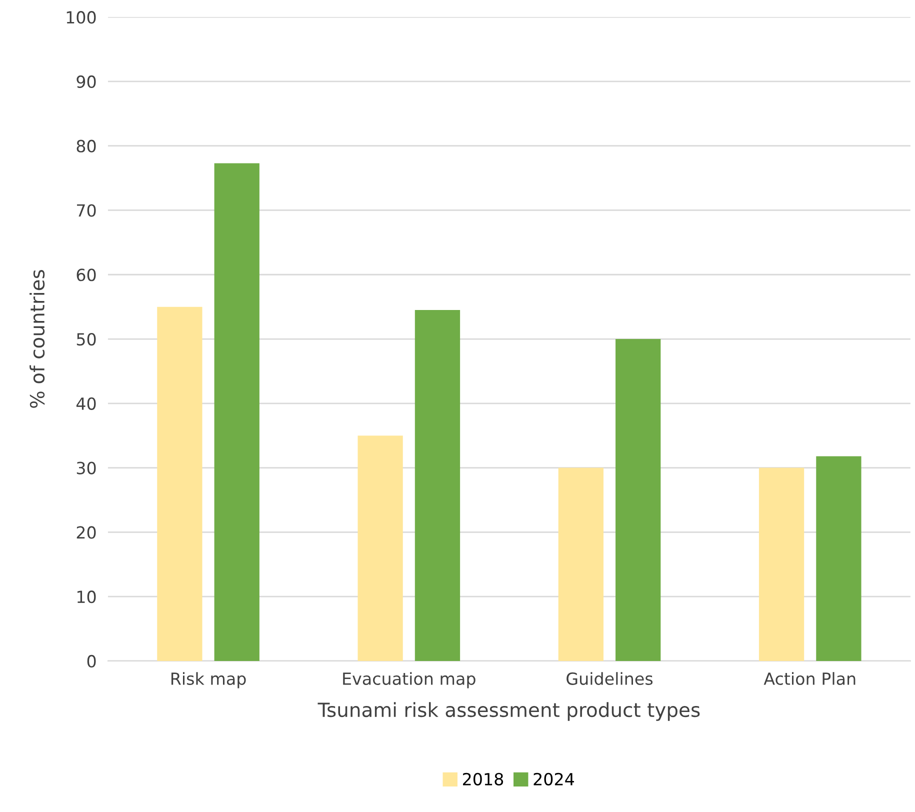 The height and width of the screenshot is (812, 915). What do you see at coordinates (86, 339) in the screenshot?
I see `y-tick-label: 50` at bounding box center [86, 339].